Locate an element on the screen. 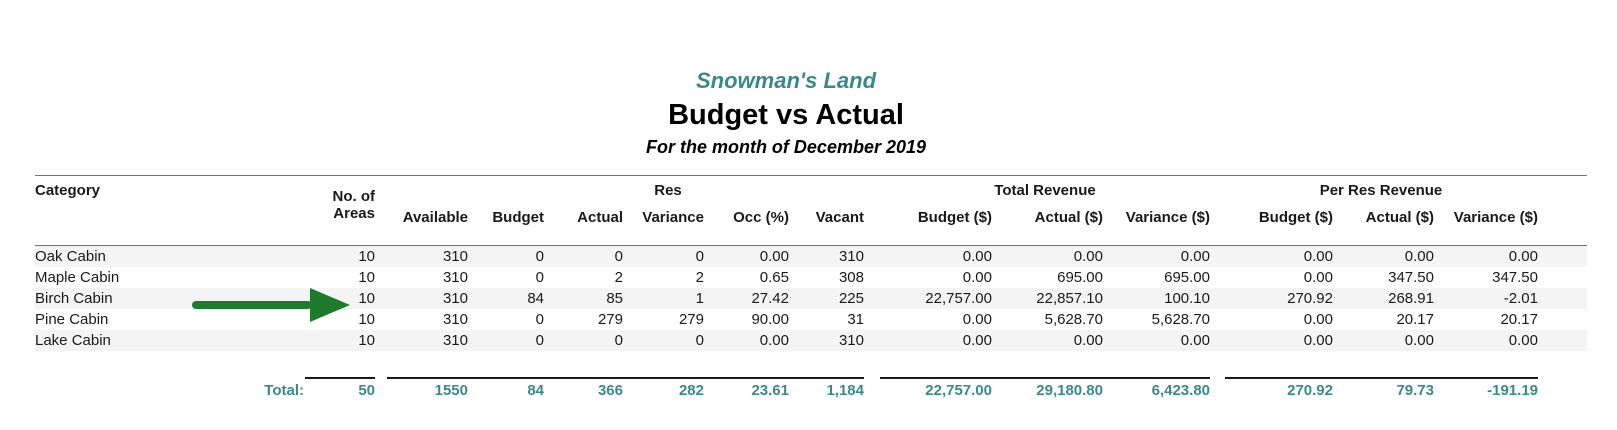 This screenshot has height=430, width=1617. row-rev-actual: 5,628.70 is located at coordinates (1073, 319).